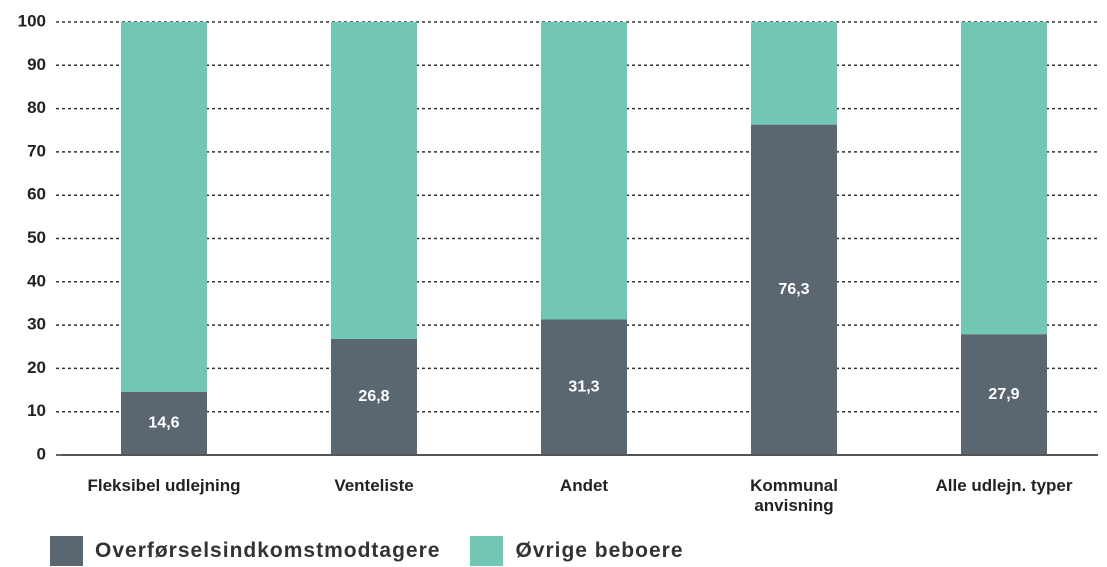 The height and width of the screenshot is (567, 1107). Describe the element at coordinates (36, 64) in the screenshot. I see `y-tick-label: 90` at that location.